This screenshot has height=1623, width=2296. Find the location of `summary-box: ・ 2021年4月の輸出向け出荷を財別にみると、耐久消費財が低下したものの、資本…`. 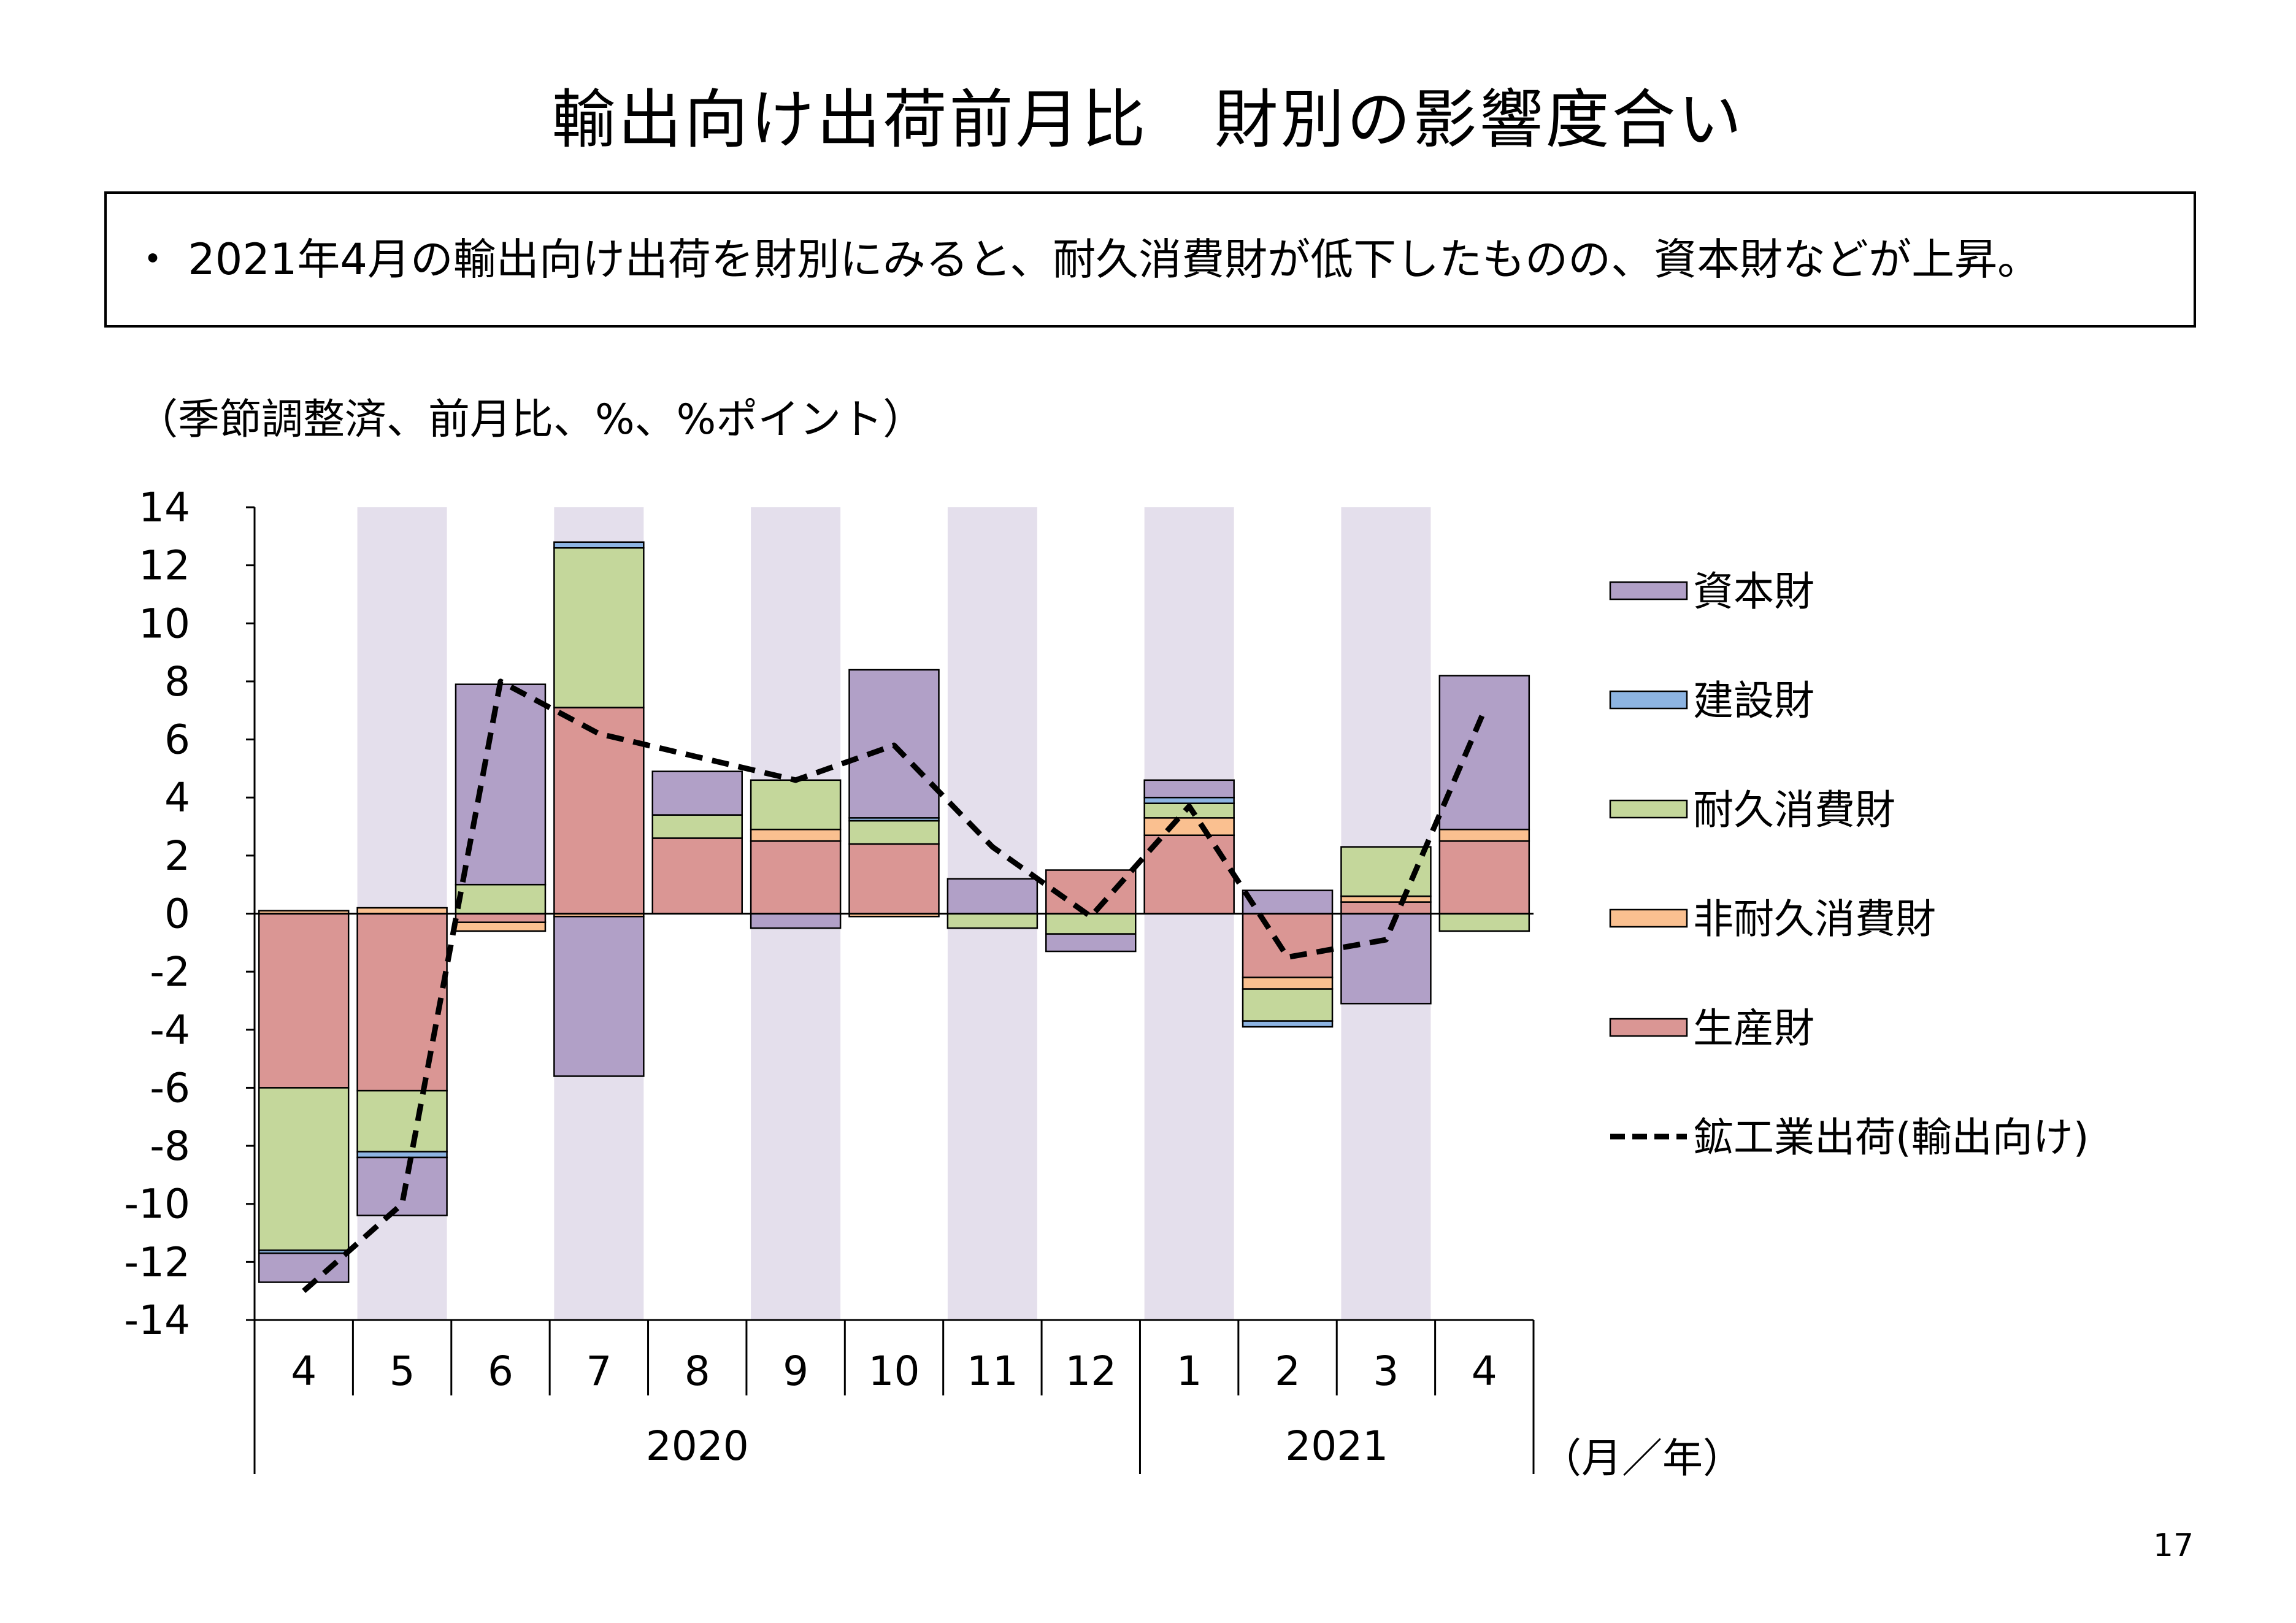

summary-box: ・ 2021年4月の輸出向け出荷を財別にみると、耐久消費財が低下したものの、資本… is located at coordinates (1150, 259).